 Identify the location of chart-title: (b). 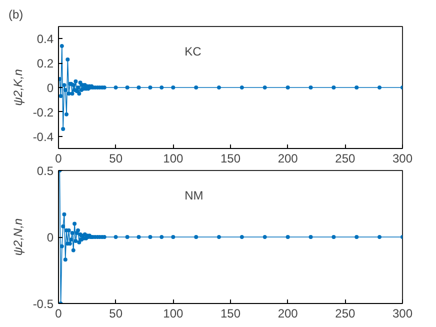
(16, 15).